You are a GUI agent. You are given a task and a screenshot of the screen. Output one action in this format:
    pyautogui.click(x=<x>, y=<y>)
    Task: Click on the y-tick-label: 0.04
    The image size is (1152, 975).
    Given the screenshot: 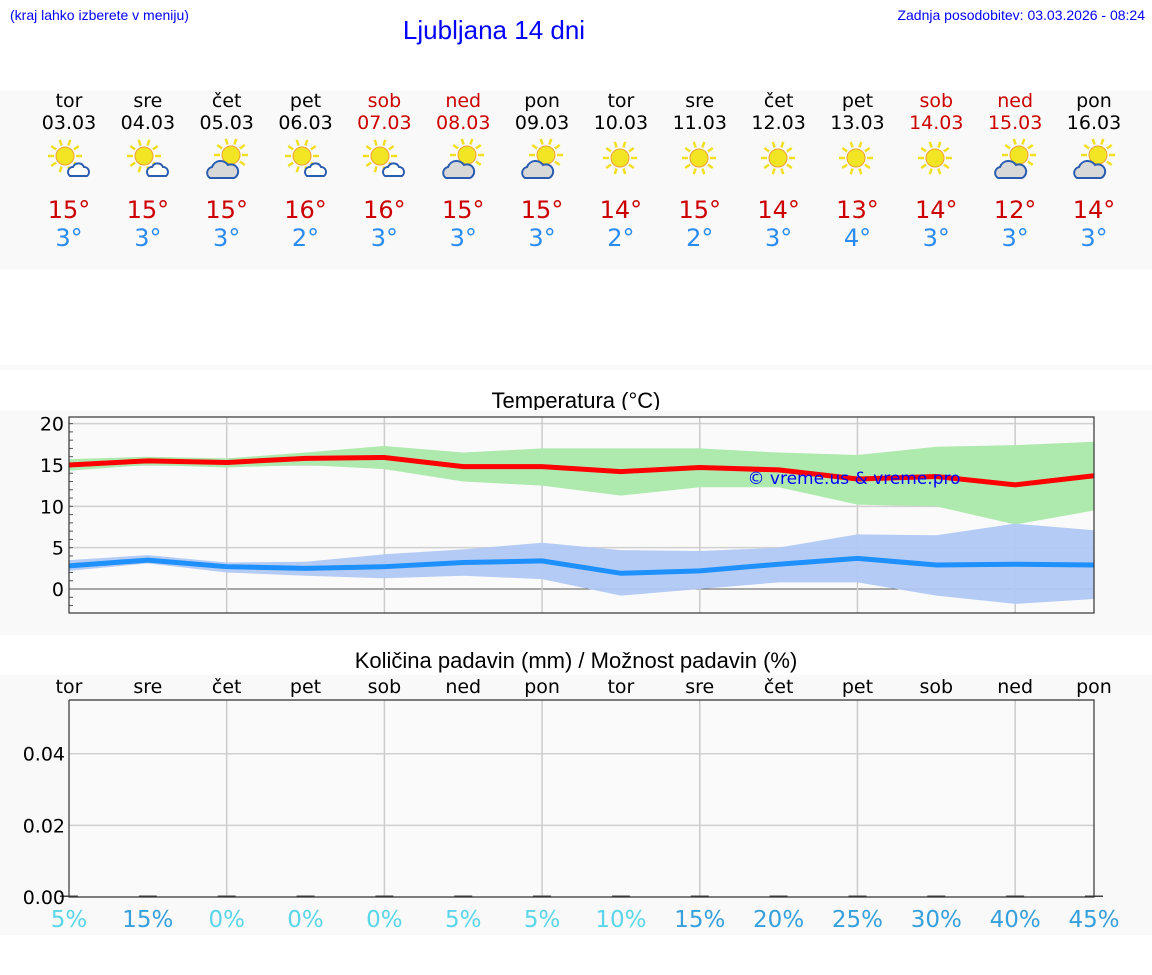 What is the action you would take?
    pyautogui.click(x=44, y=755)
    